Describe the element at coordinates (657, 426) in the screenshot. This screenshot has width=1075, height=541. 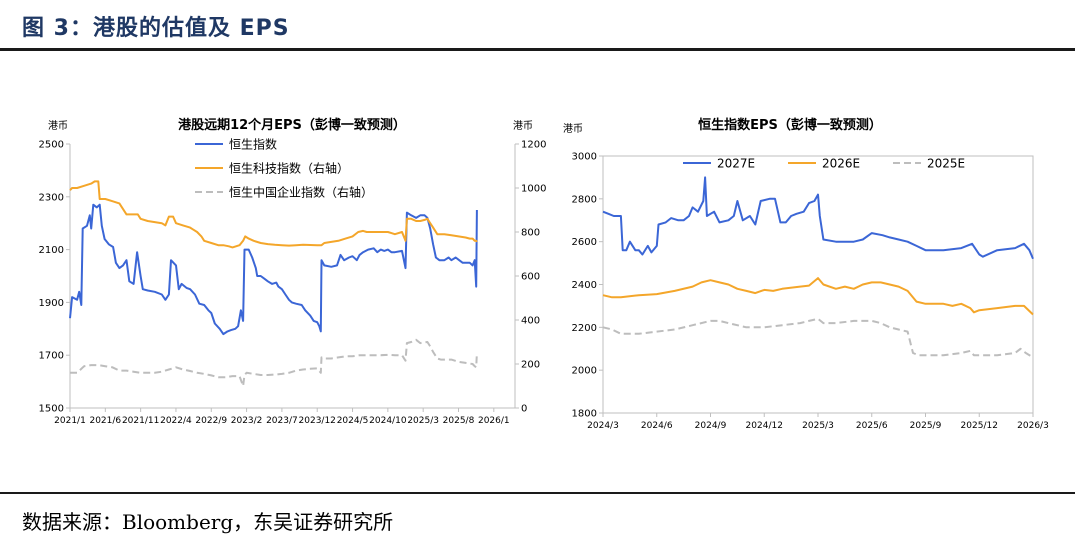
I see `hsi-eps-xtick-label: 2024/6` at that location.